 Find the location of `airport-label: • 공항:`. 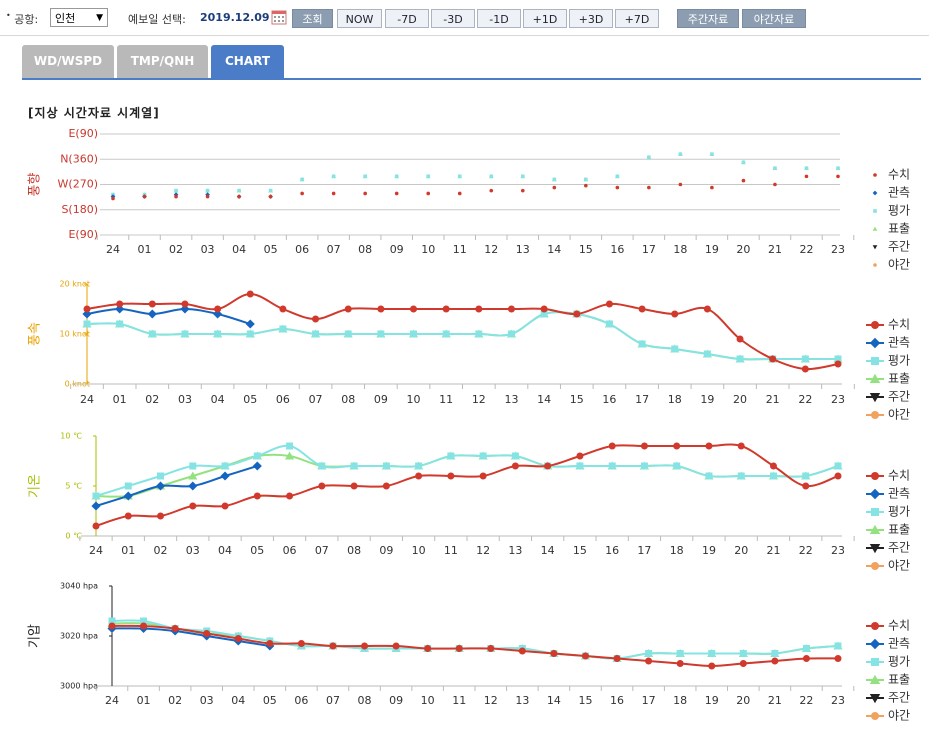

airport-label: • 공항: is located at coordinates (22, 18).